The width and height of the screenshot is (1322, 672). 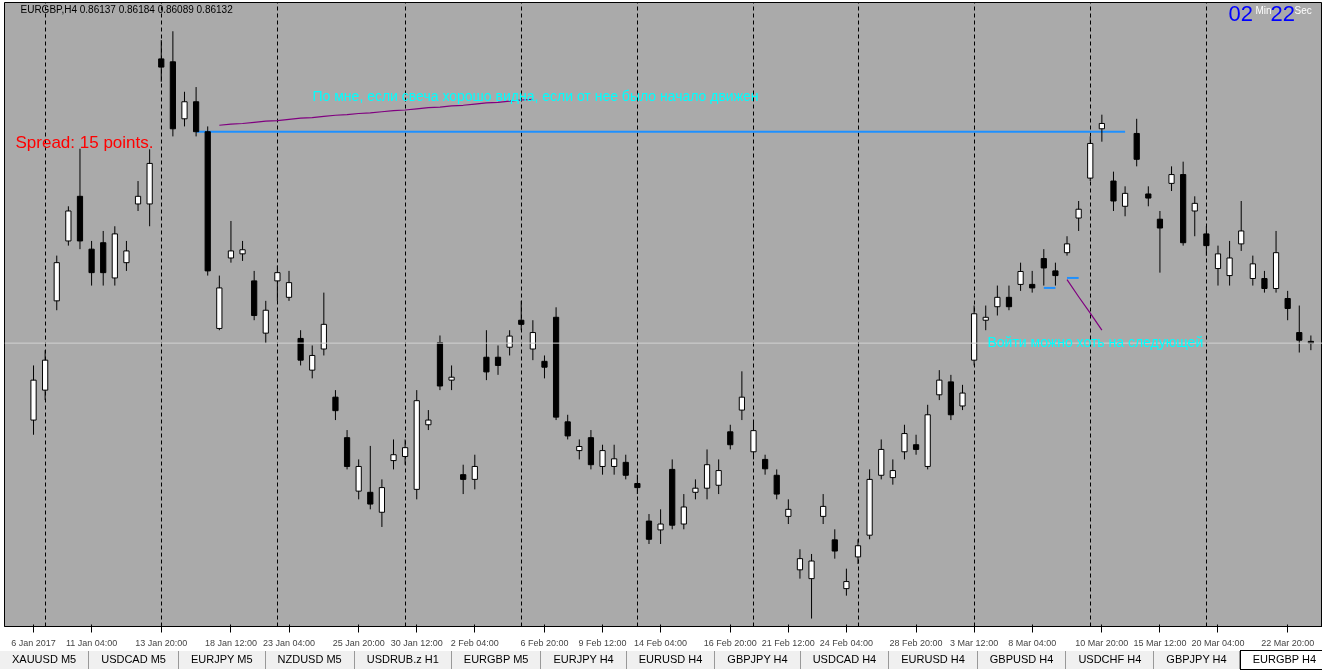 What do you see at coordinates (1032, 642) in the screenshot?
I see `x-tick-label: 8 Mar 04:00` at bounding box center [1032, 642].